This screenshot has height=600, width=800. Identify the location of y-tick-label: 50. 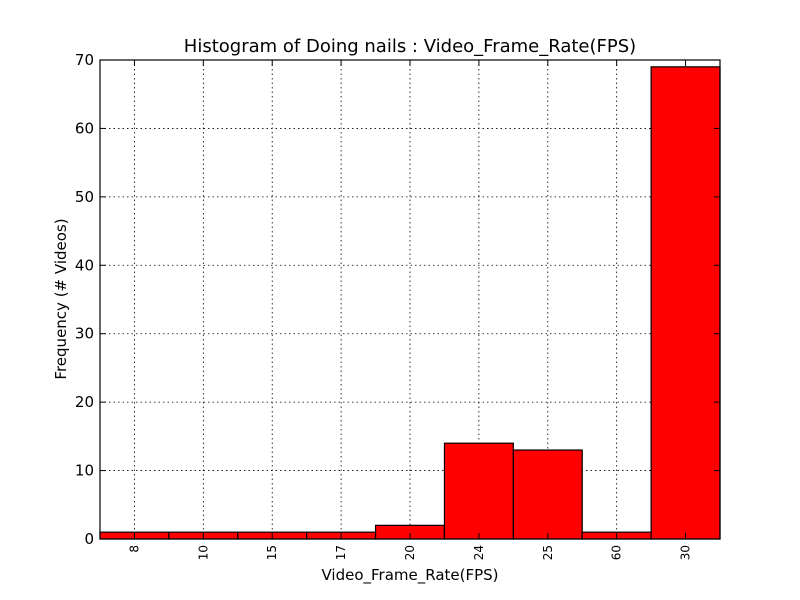
(84, 197).